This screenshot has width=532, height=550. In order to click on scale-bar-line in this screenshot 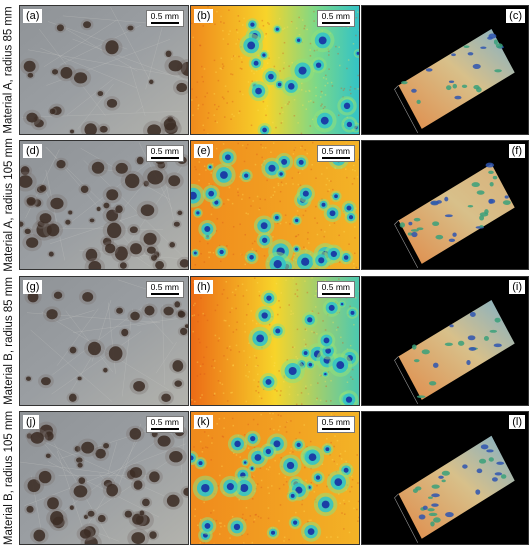, I will do `click(164, 158)`.